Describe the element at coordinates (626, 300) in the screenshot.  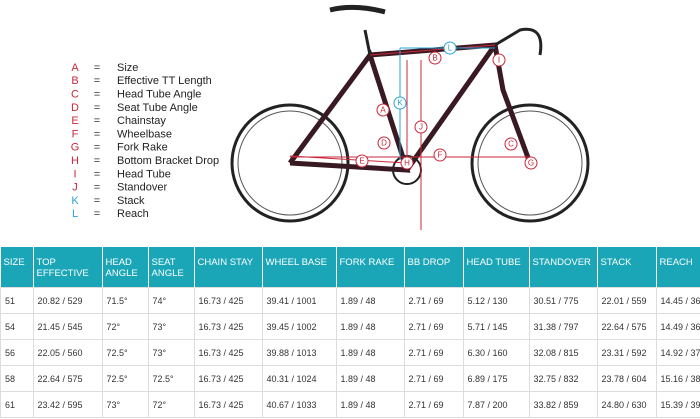
I see `table-cell: 22.01 / 559` at that location.